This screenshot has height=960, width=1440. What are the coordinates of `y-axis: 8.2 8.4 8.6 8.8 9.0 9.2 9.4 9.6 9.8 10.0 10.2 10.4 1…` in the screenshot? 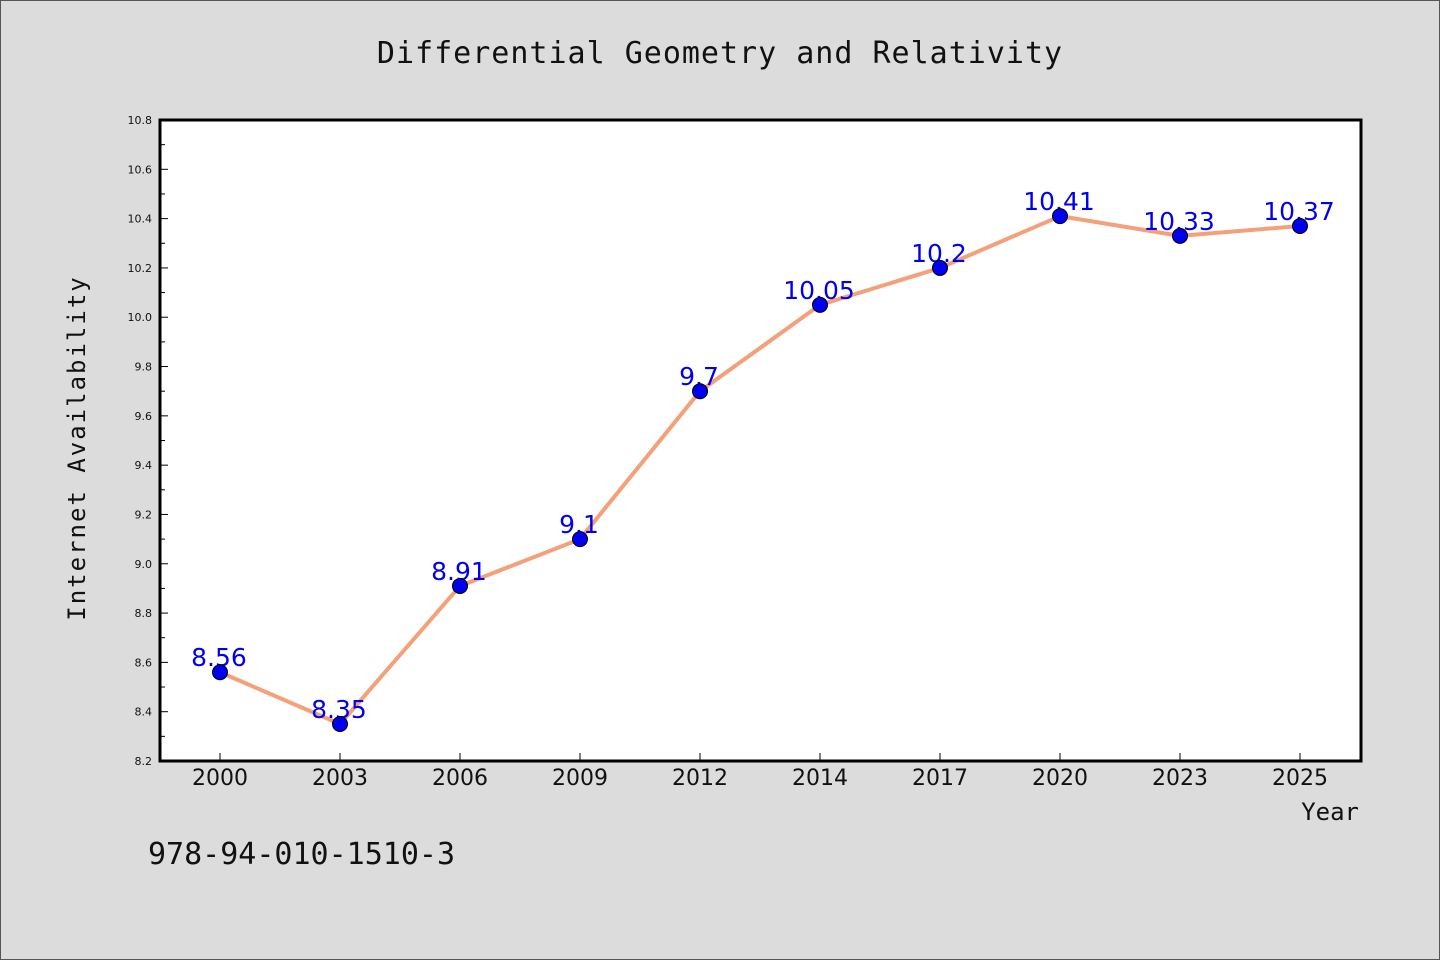 It's located at (148, 441).